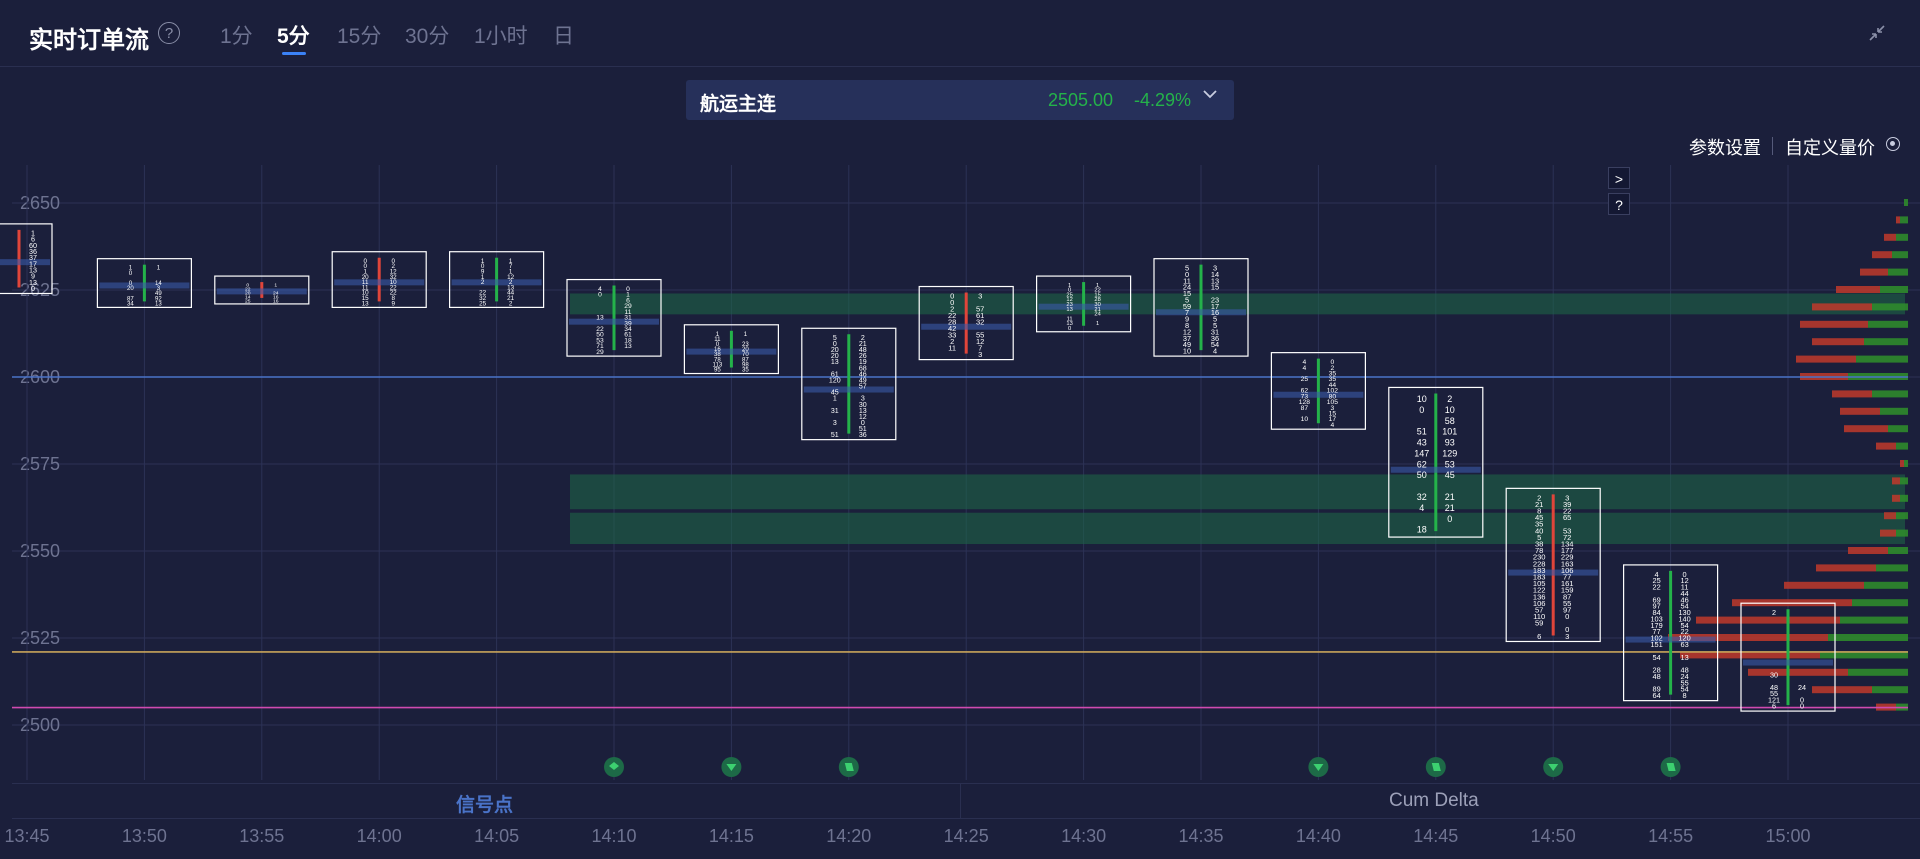  Describe the element at coordinates (1725, 148) in the screenshot. I see `params-settings-button: 参数设置` at that location.